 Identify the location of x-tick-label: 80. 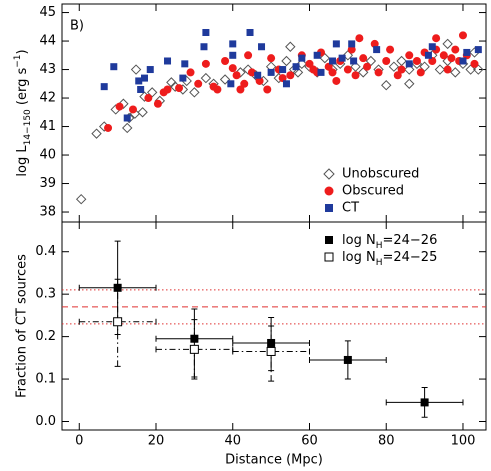
(386, 441).